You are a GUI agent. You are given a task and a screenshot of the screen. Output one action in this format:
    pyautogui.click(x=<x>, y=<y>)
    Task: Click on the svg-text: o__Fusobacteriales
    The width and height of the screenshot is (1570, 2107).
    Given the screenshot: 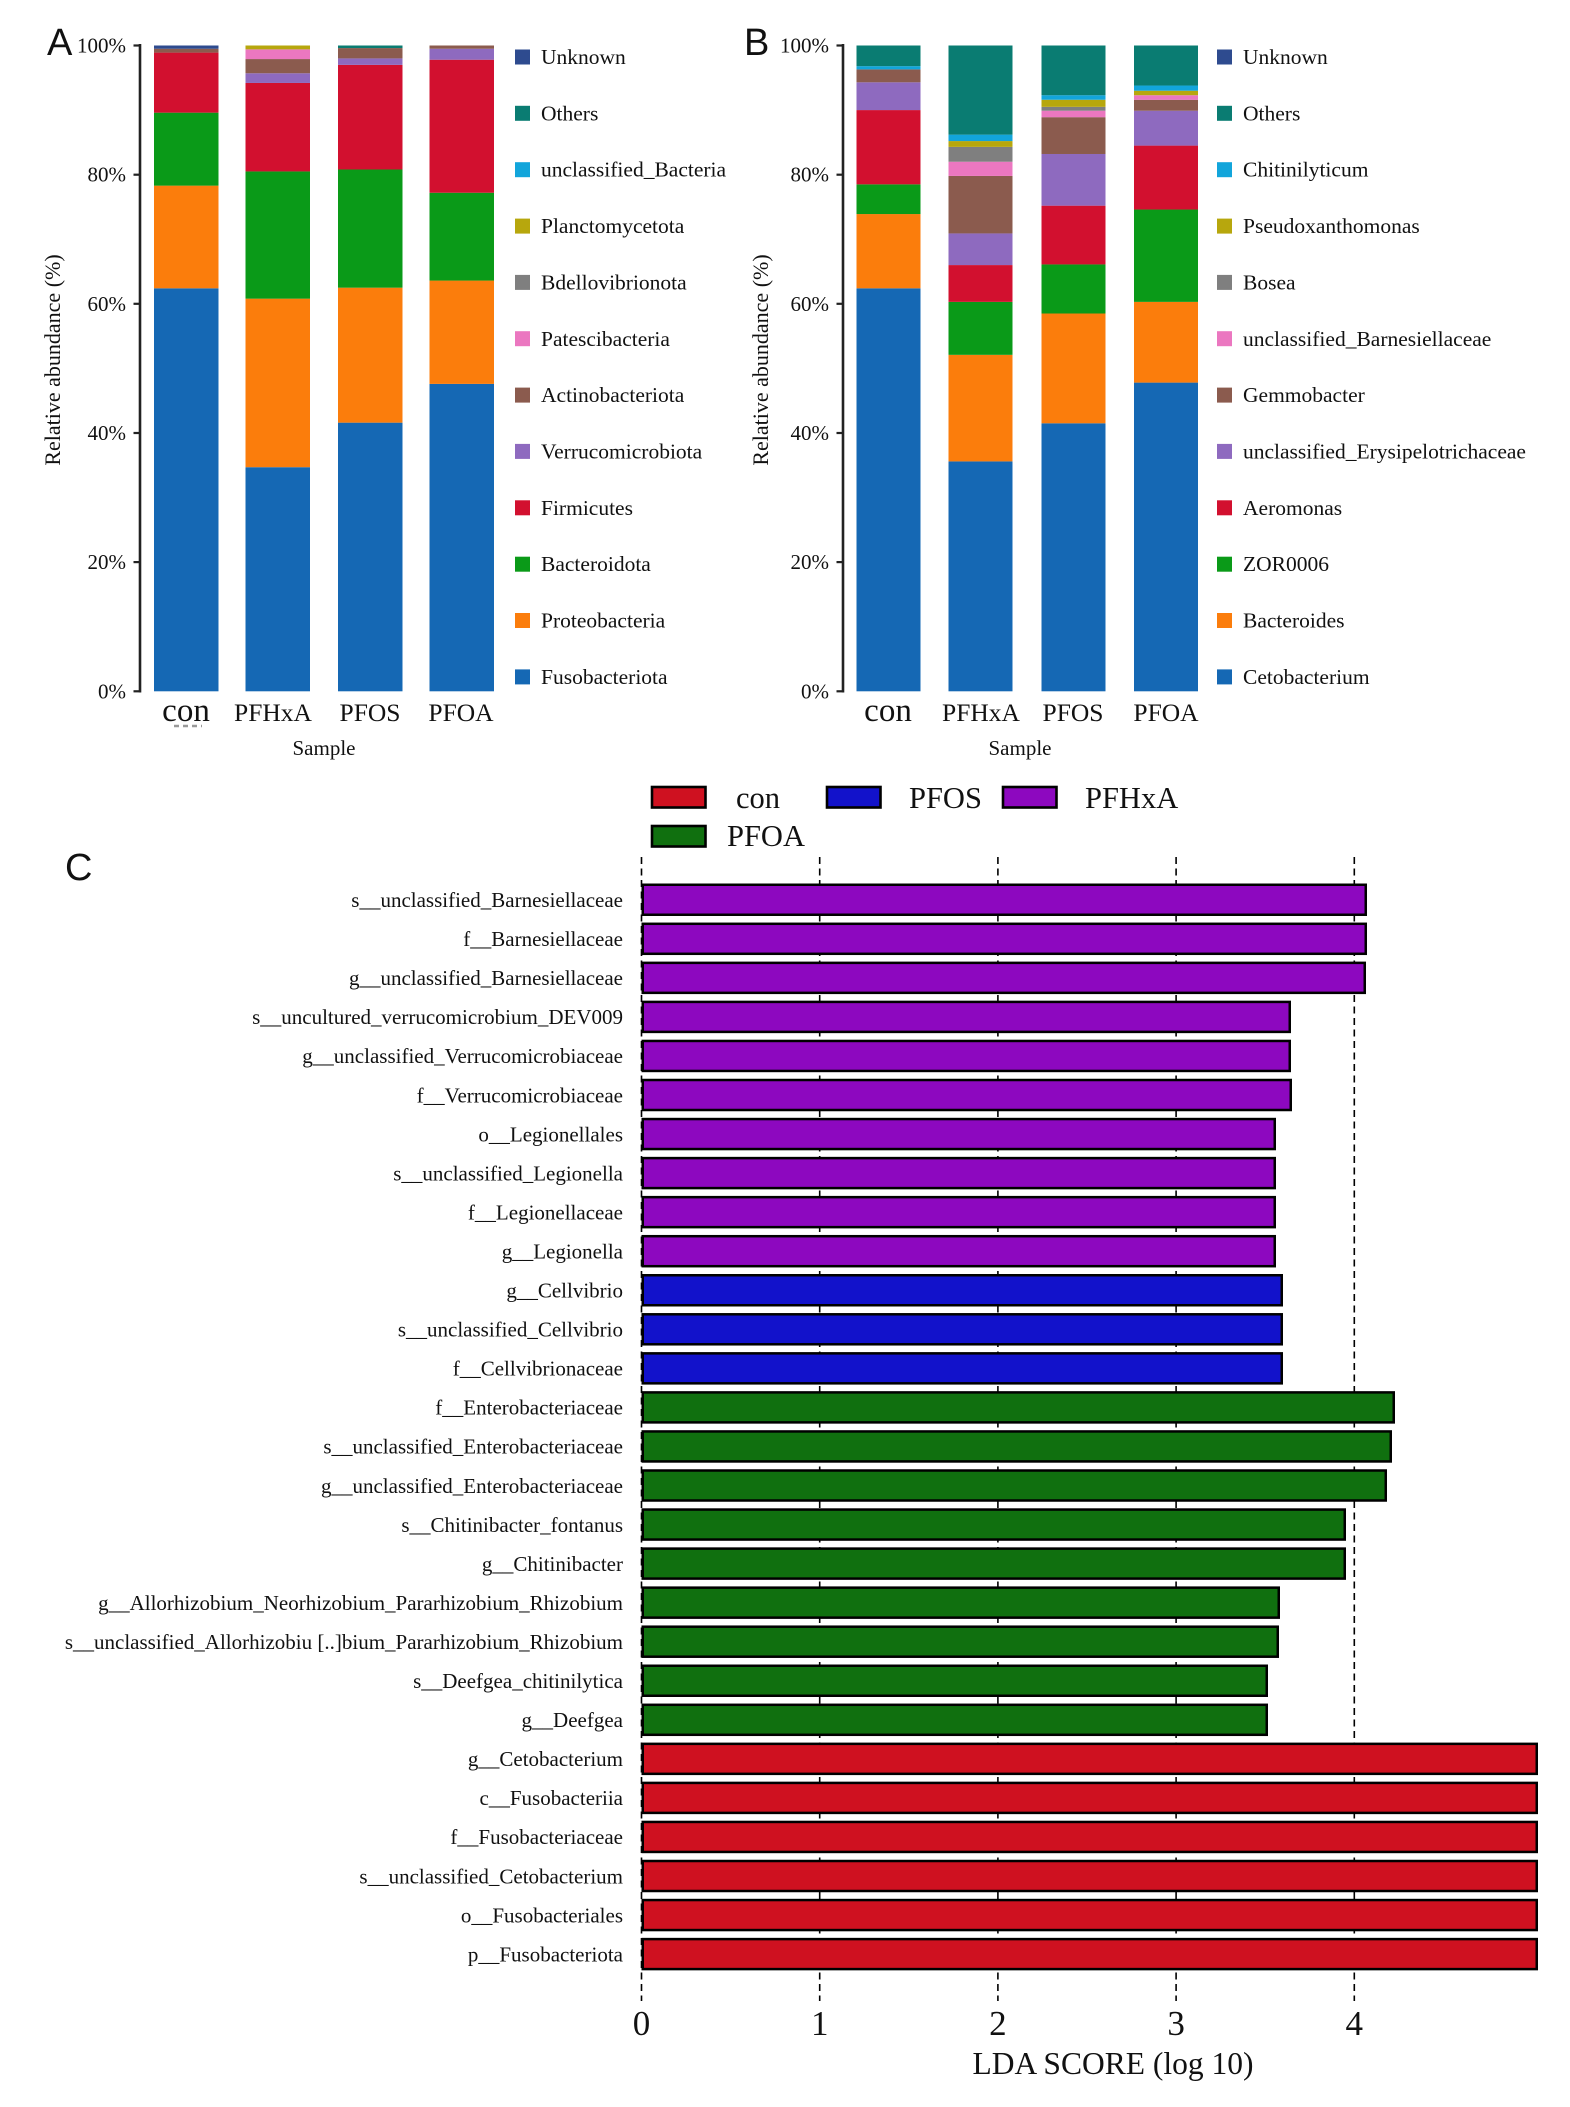 What is the action you would take?
    pyautogui.click(x=542, y=1915)
    